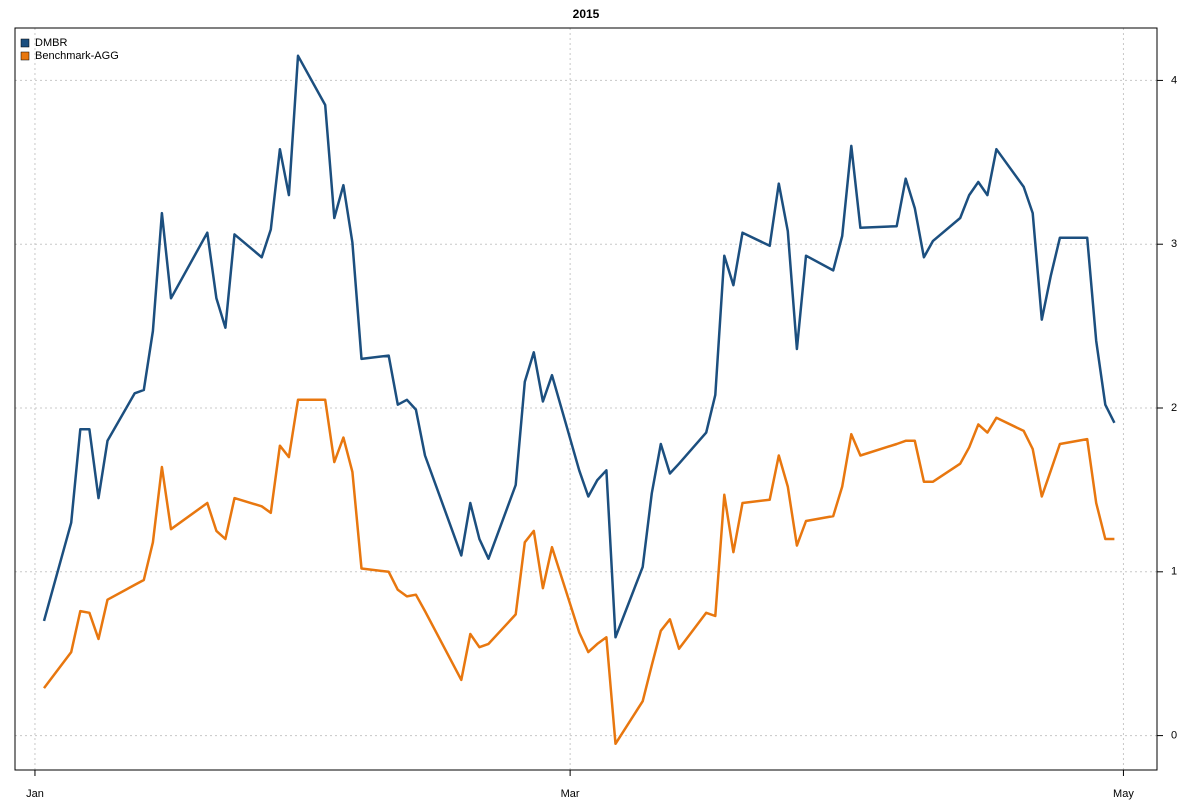  Describe the element at coordinates (1174, 736) in the screenshot. I see `y-tick-label: 0` at that location.